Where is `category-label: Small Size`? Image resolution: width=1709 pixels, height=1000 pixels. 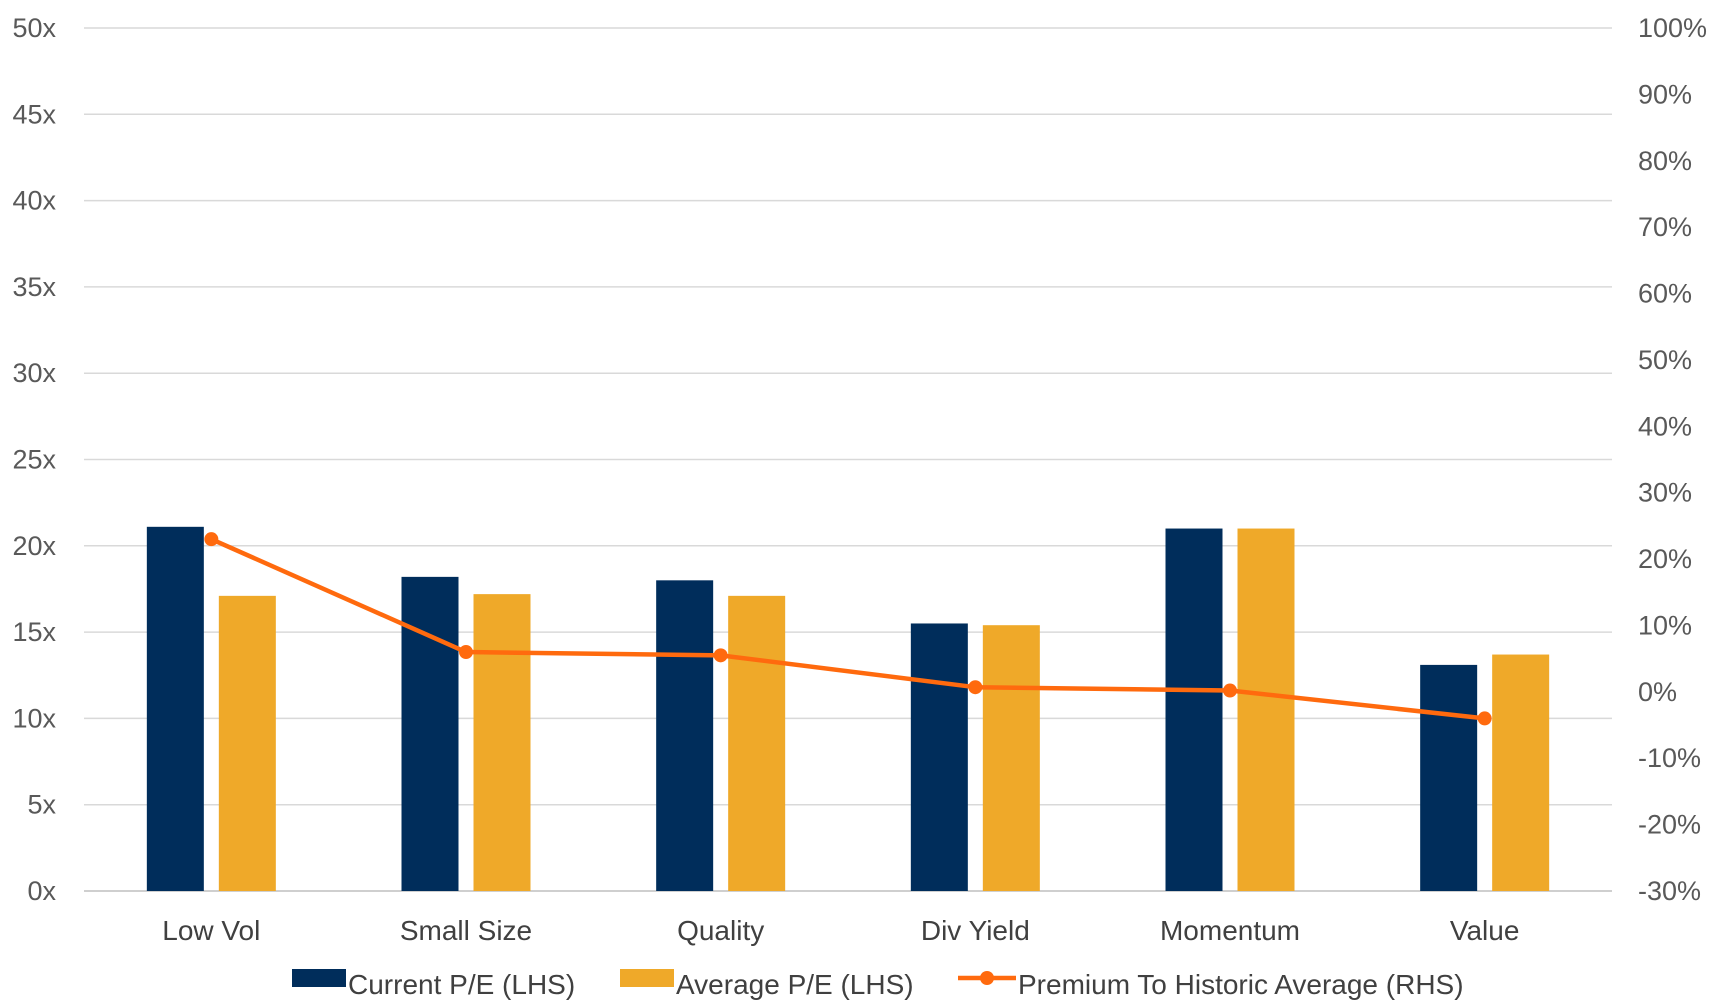 category-label: Small Size is located at coordinates (466, 930).